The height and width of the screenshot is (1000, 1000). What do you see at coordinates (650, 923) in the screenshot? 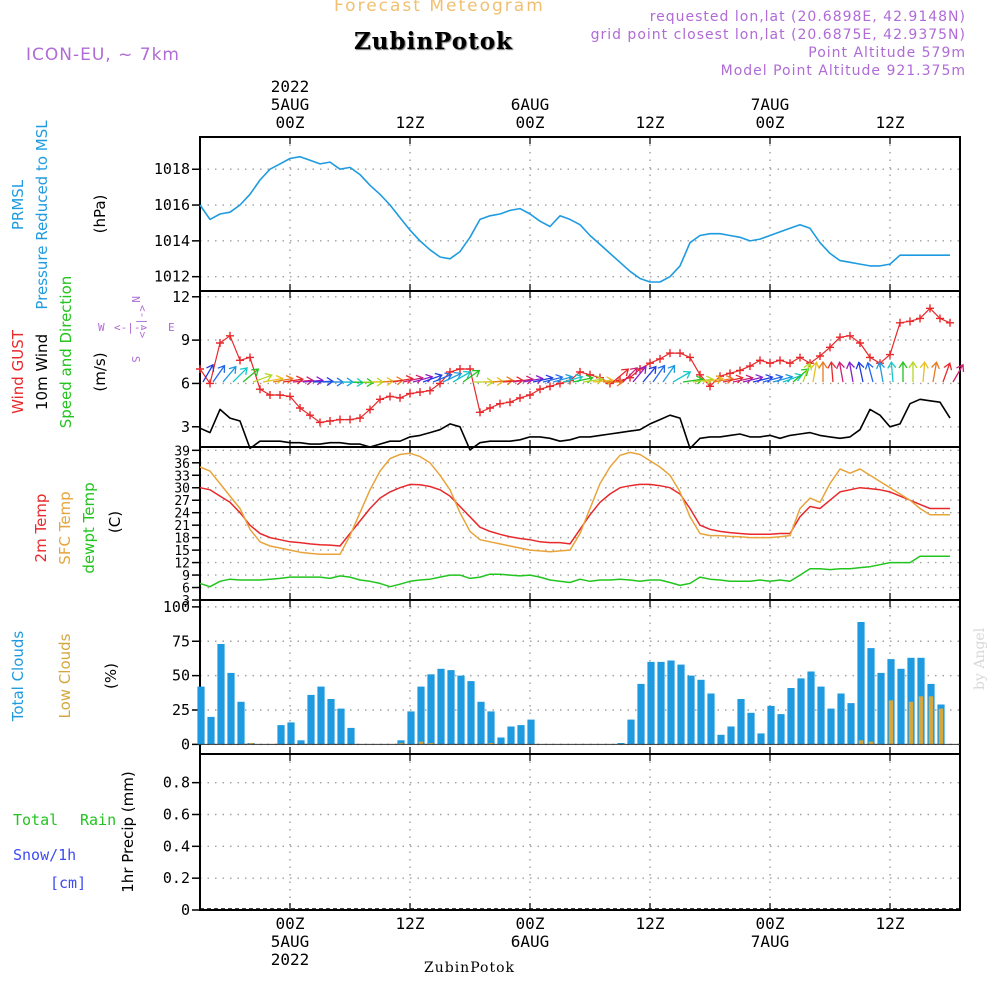
I see `bottom-time-label: 12Z` at bounding box center [650, 923].